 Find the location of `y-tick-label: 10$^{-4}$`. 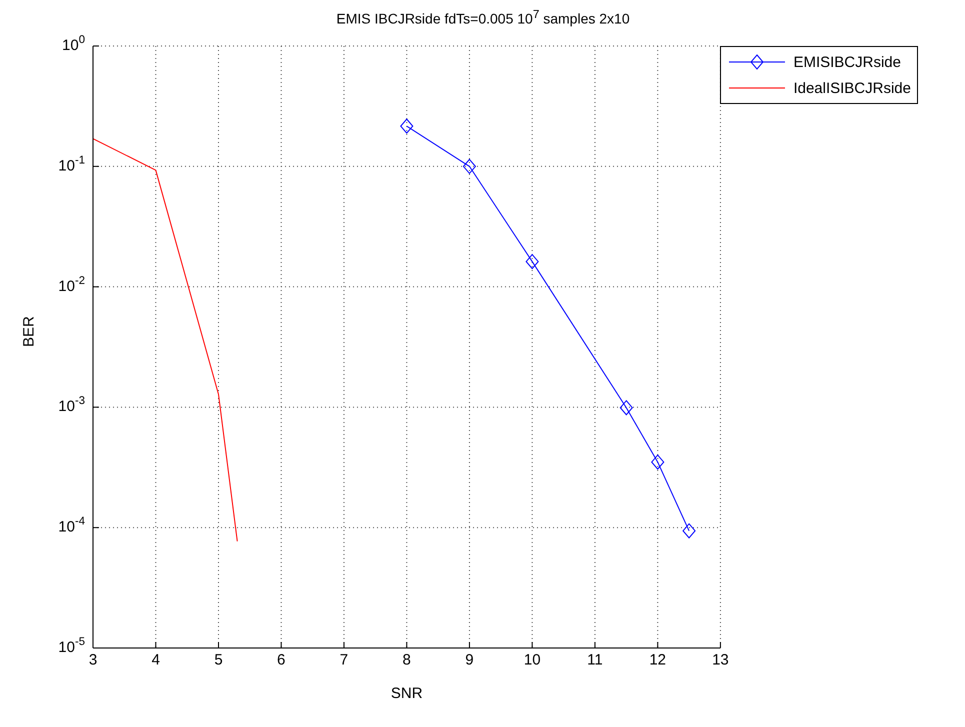

y-tick-label: 10$^{-4}$ is located at coordinates (71, 526).